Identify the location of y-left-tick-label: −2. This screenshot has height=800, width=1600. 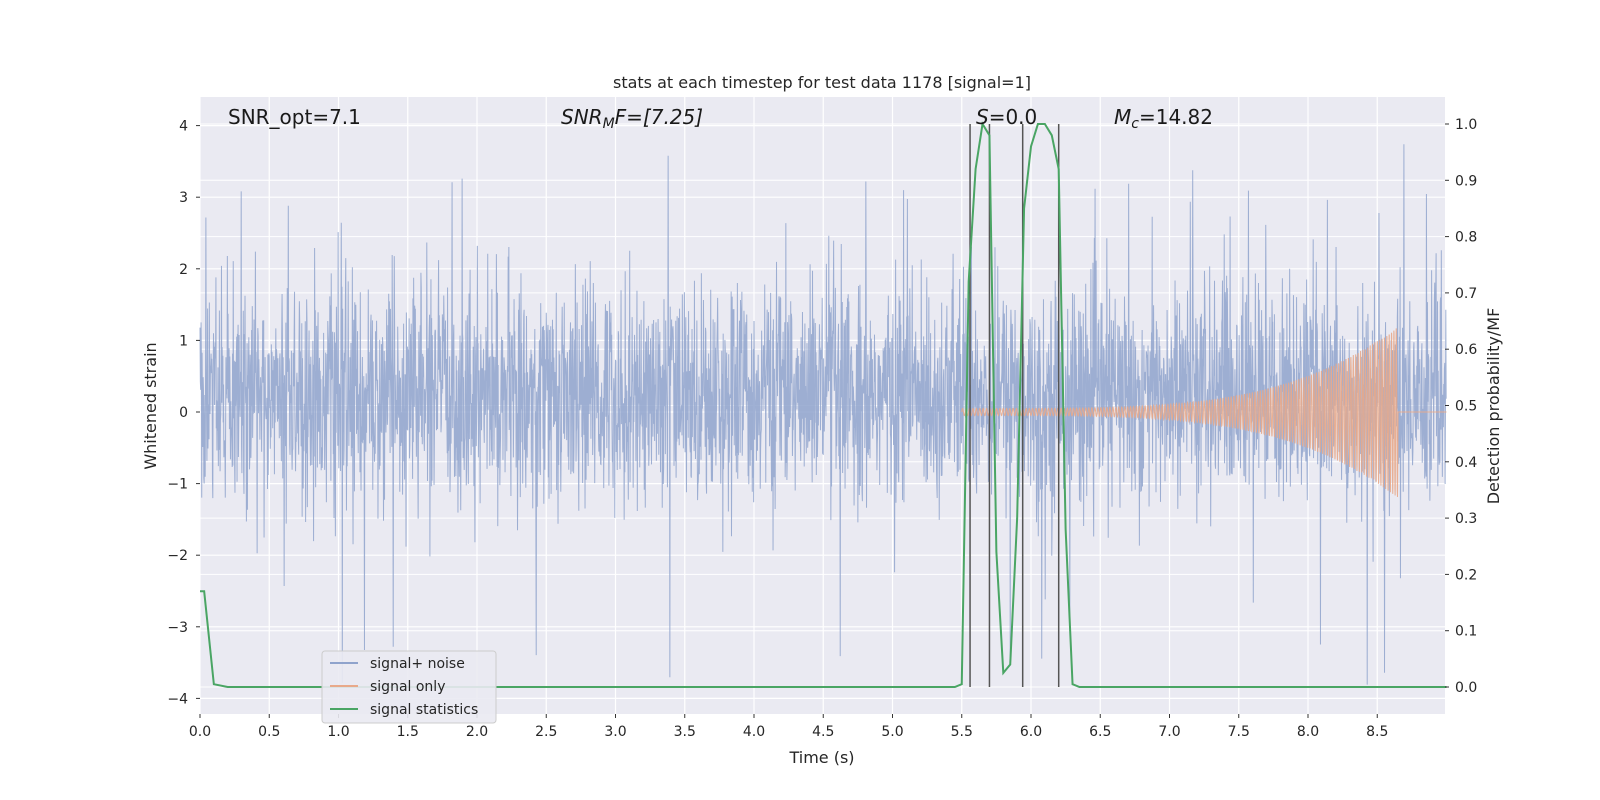
(177, 556).